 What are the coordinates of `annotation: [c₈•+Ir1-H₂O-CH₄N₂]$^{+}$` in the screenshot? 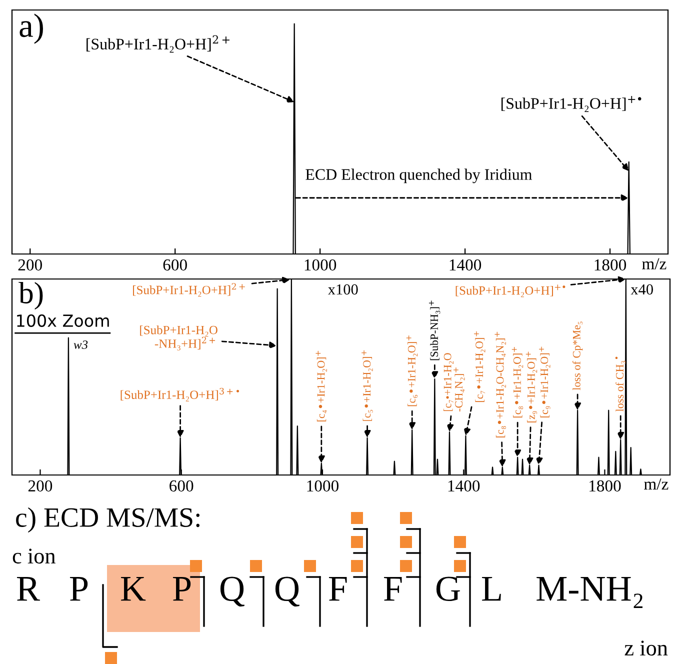 It's located at (500, 385).